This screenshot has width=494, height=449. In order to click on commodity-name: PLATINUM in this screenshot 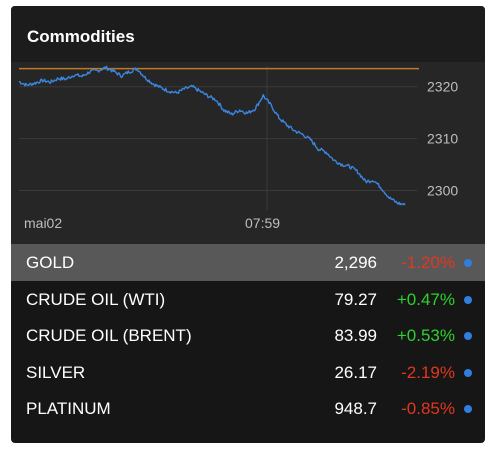, I will do `click(68, 409)`.